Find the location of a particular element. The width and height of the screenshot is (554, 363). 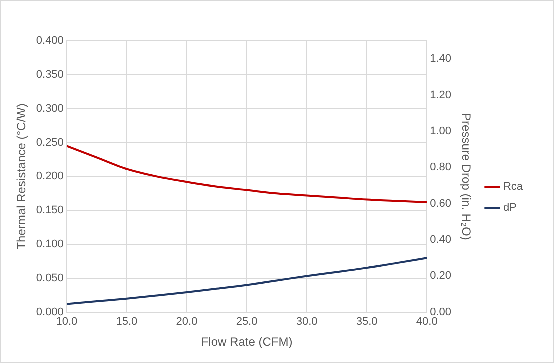

y2-tick-label: 1.20 is located at coordinates (441, 95).